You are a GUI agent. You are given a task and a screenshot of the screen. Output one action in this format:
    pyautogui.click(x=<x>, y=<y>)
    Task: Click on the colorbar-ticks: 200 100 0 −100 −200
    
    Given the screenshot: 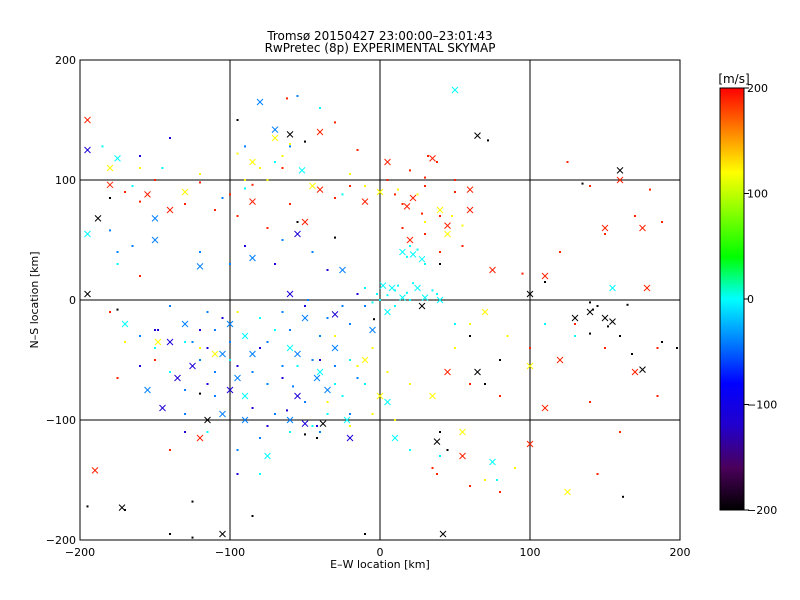 What is the action you would take?
    pyautogui.click(x=760, y=299)
    